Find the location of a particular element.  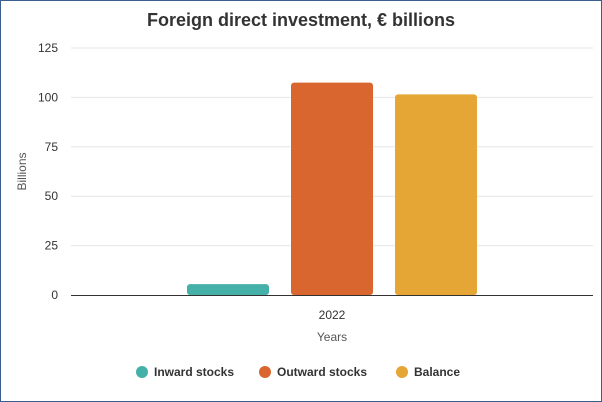

legend-item-outward-stocks: Outward stocks is located at coordinates (313, 372).